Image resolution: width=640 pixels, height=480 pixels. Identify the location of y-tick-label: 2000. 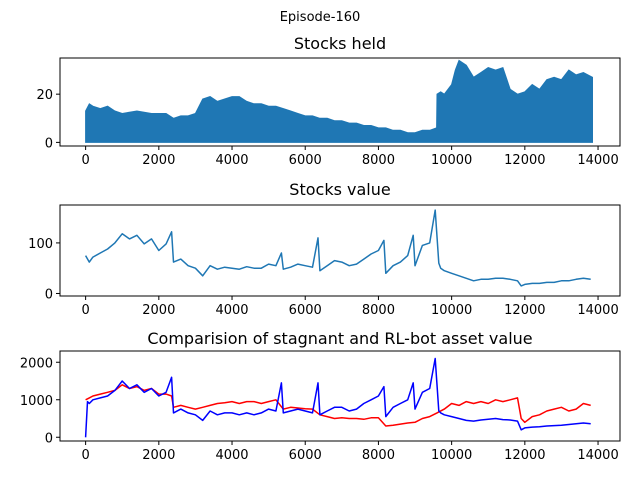
(36, 363).